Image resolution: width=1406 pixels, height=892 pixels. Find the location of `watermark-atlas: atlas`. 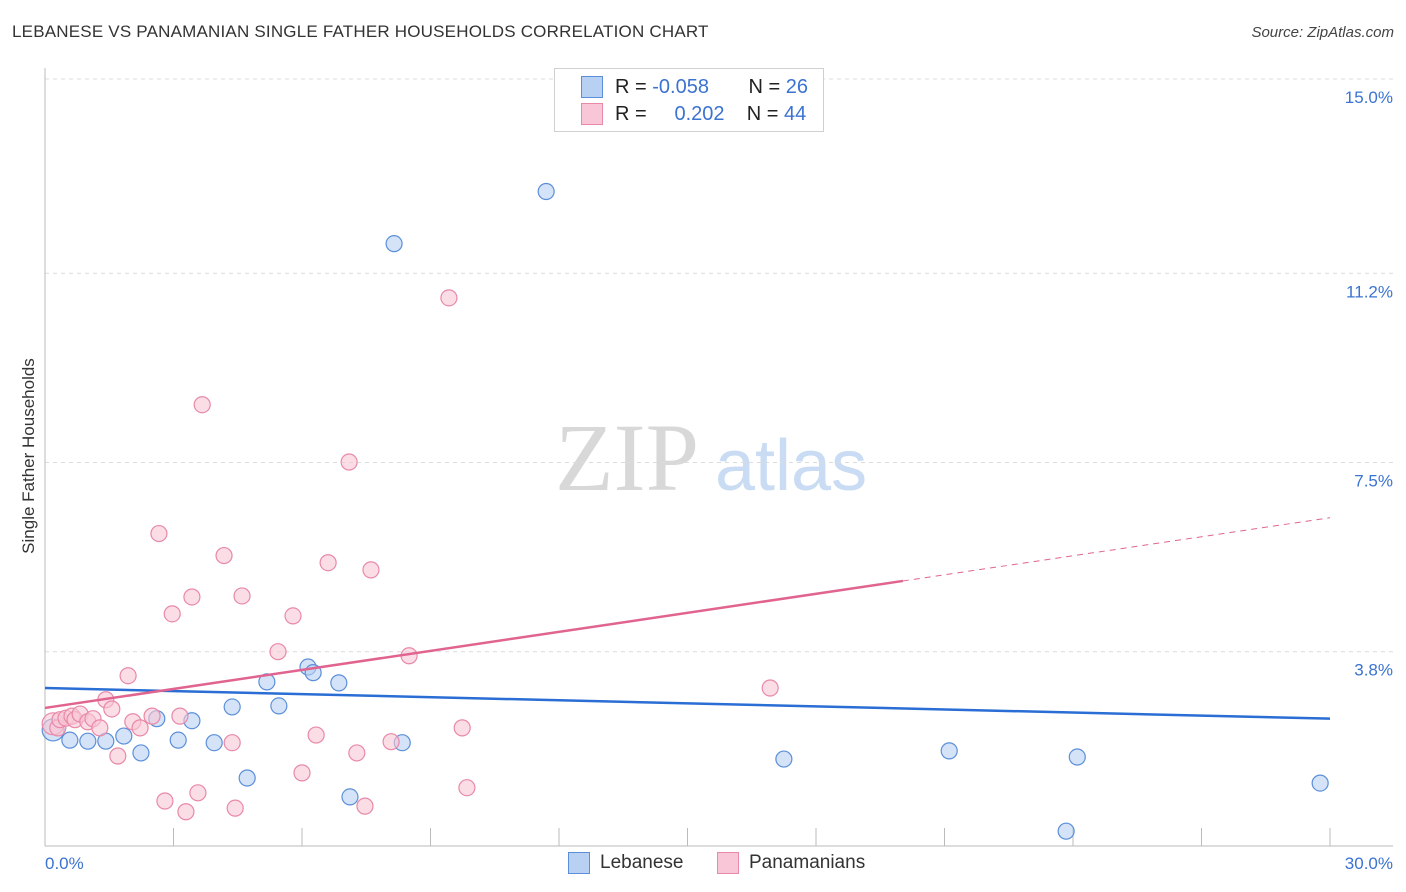

watermark-atlas: atlas is located at coordinates (791, 466).